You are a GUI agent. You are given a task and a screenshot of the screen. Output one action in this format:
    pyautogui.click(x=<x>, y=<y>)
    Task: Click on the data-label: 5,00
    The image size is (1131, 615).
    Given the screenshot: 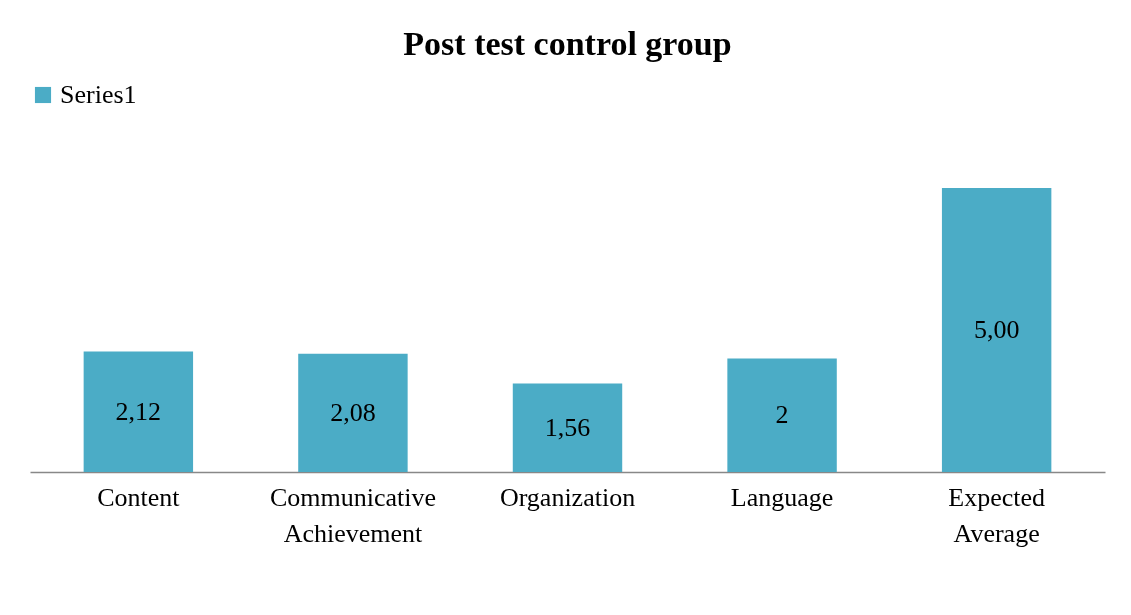 What is the action you would take?
    pyautogui.click(x=996, y=329)
    